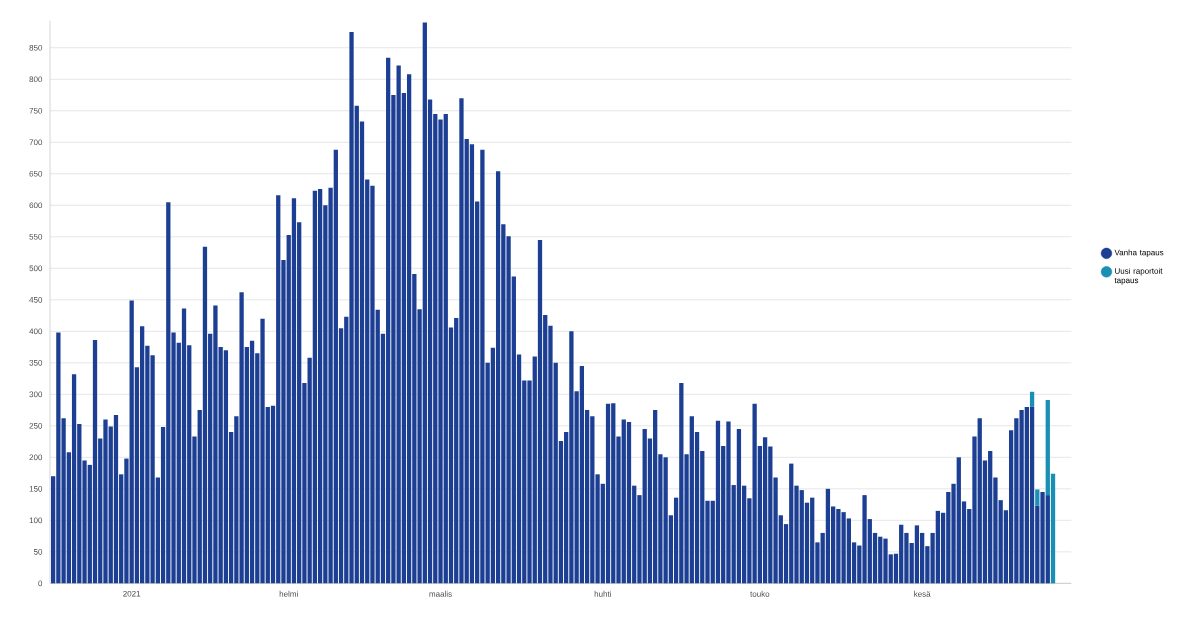 The width and height of the screenshot is (1200, 640). Describe the element at coordinates (36, 268) in the screenshot. I see `y-tick-label: 500` at that location.